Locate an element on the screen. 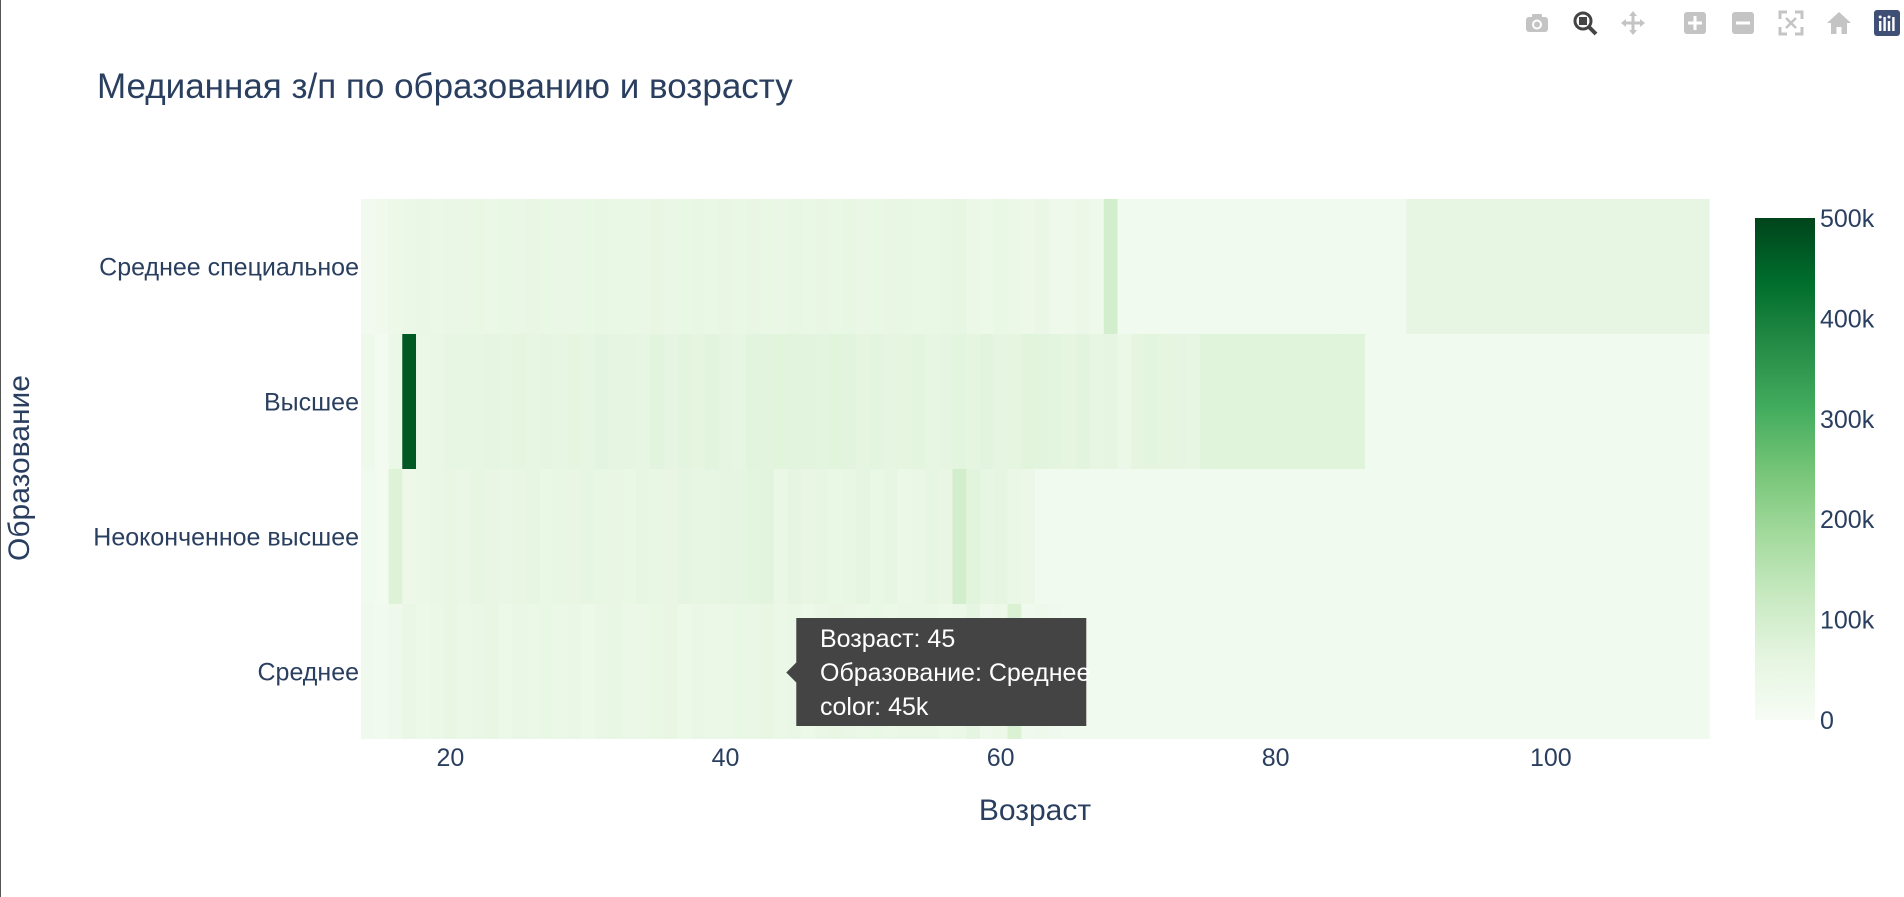 The width and height of the screenshot is (1904, 897). pan-icon is located at coordinates (1633, 23).